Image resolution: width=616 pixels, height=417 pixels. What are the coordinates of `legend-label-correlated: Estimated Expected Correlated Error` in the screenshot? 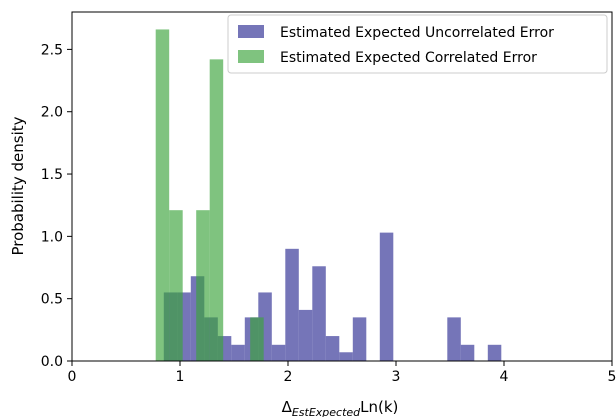 It's located at (408, 58).